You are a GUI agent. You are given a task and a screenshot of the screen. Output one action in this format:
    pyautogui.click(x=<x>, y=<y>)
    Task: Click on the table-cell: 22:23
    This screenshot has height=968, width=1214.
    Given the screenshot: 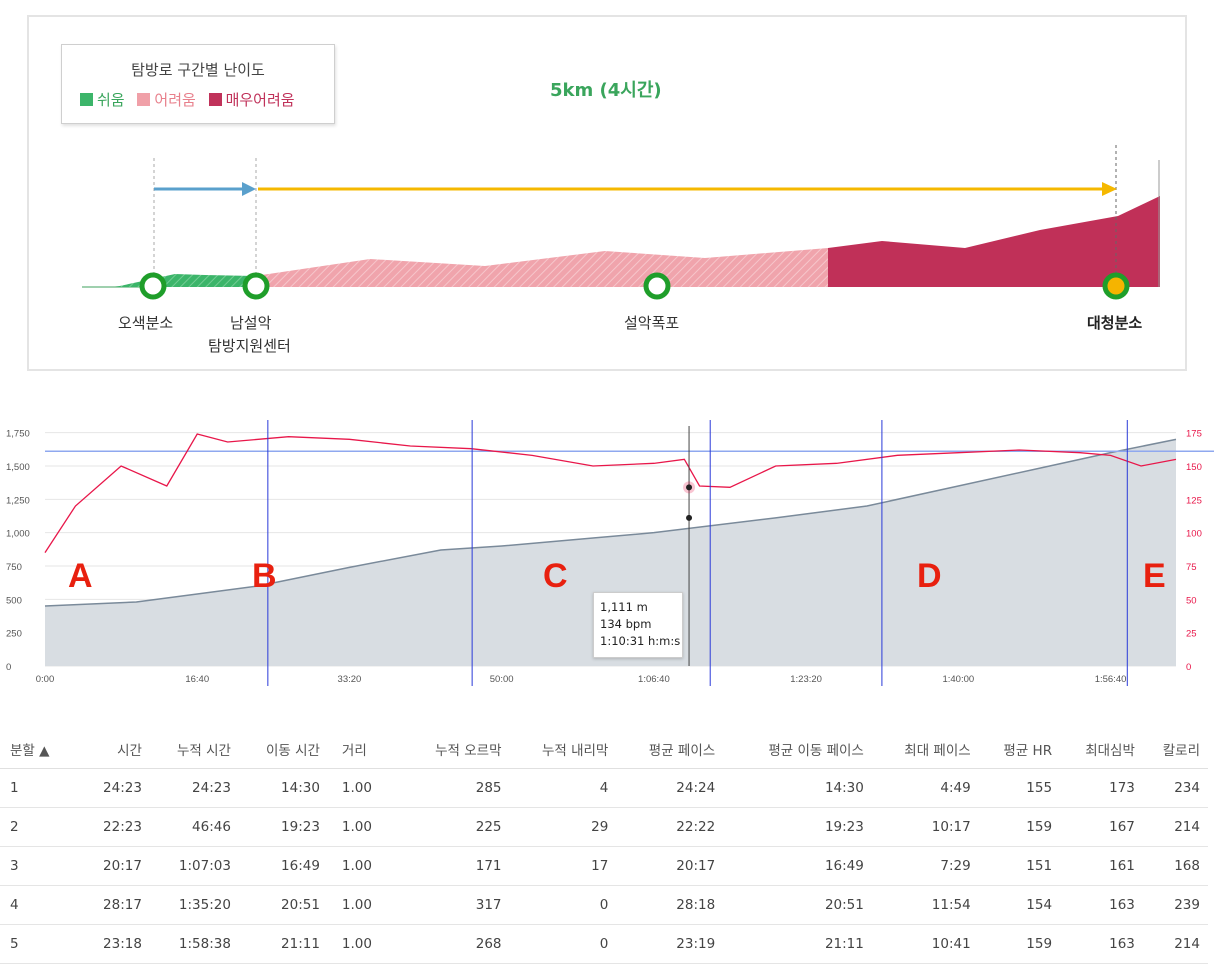 What is the action you would take?
    pyautogui.click(x=116, y=827)
    